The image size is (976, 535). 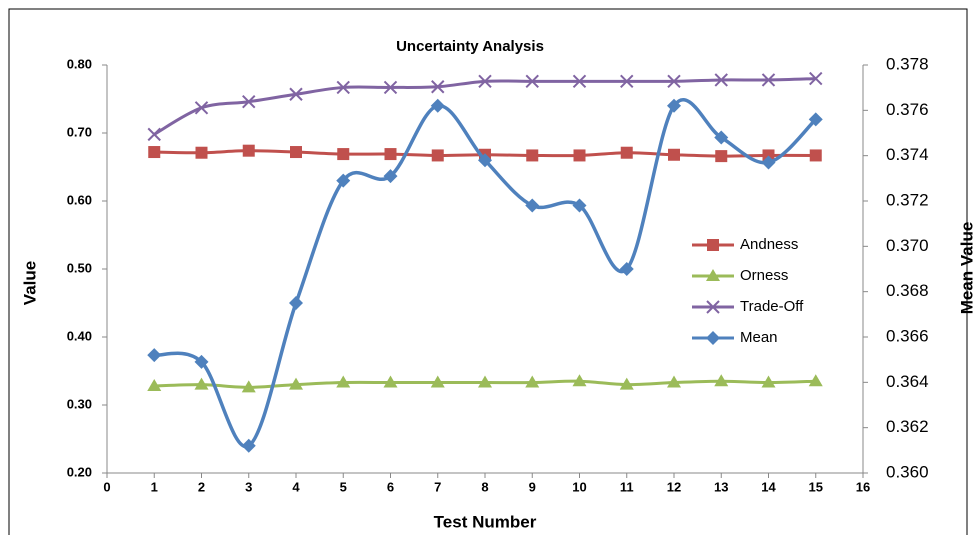 I want to click on x-tick-label: 16, so click(x=863, y=486).